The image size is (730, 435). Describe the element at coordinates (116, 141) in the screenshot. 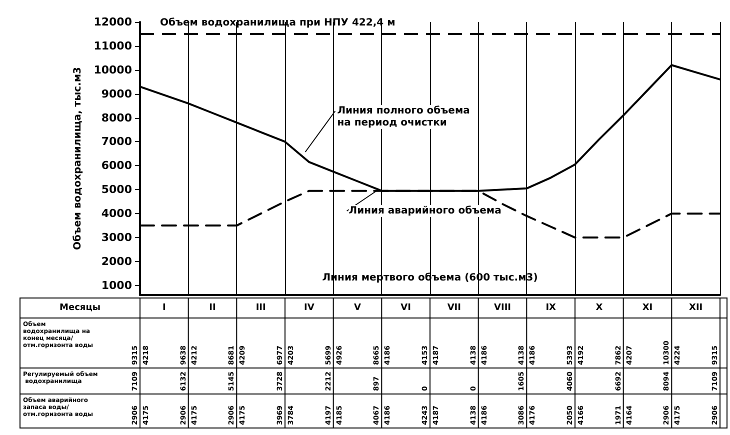

I see `y-tick-label: 7000` at that location.